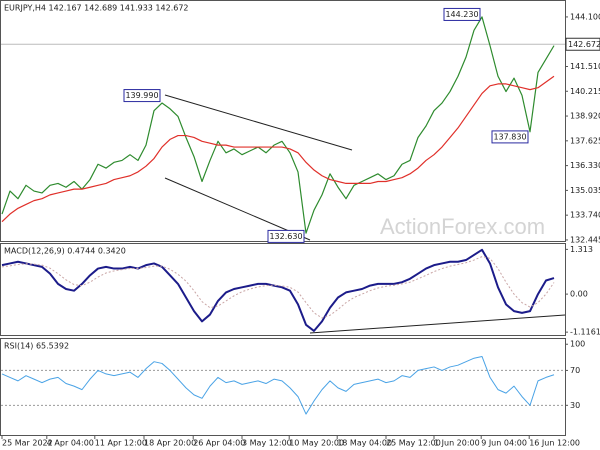 The image size is (600, 450). I want to click on y-tick-label: 133.740, so click(585, 215).